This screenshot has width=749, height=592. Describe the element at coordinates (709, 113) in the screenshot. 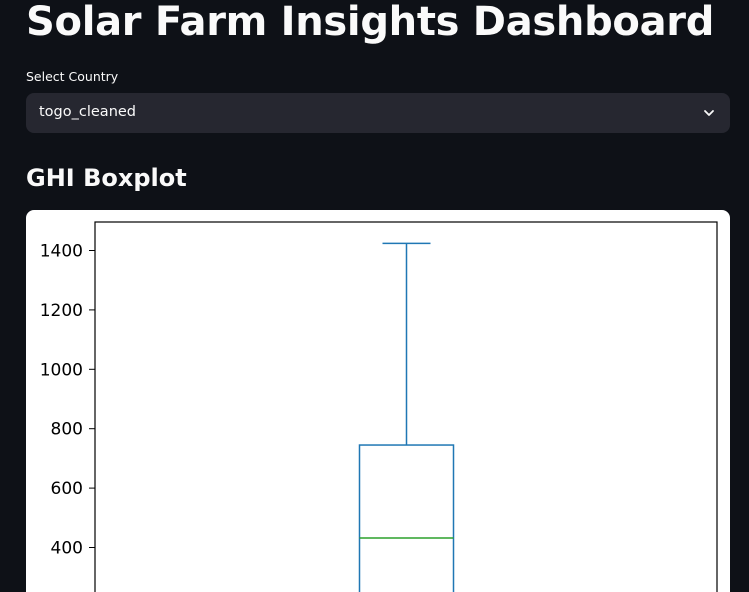

I see `chevron-down-icon` at that location.